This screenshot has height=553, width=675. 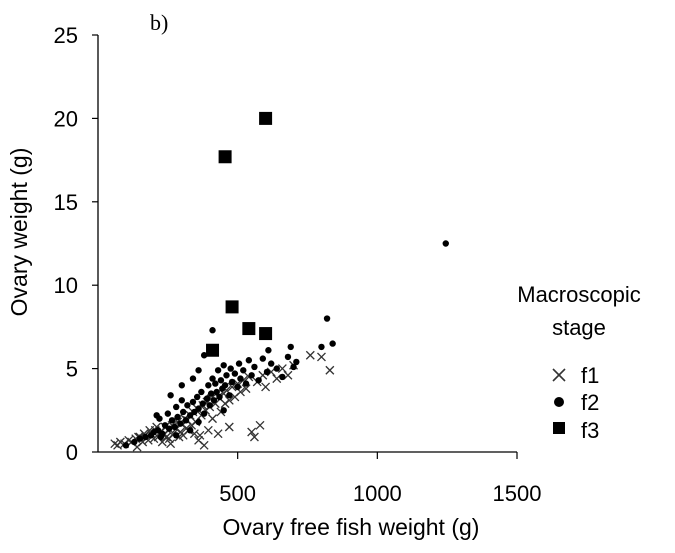 I want to click on y-tick-label: 10, so click(x=66, y=285).